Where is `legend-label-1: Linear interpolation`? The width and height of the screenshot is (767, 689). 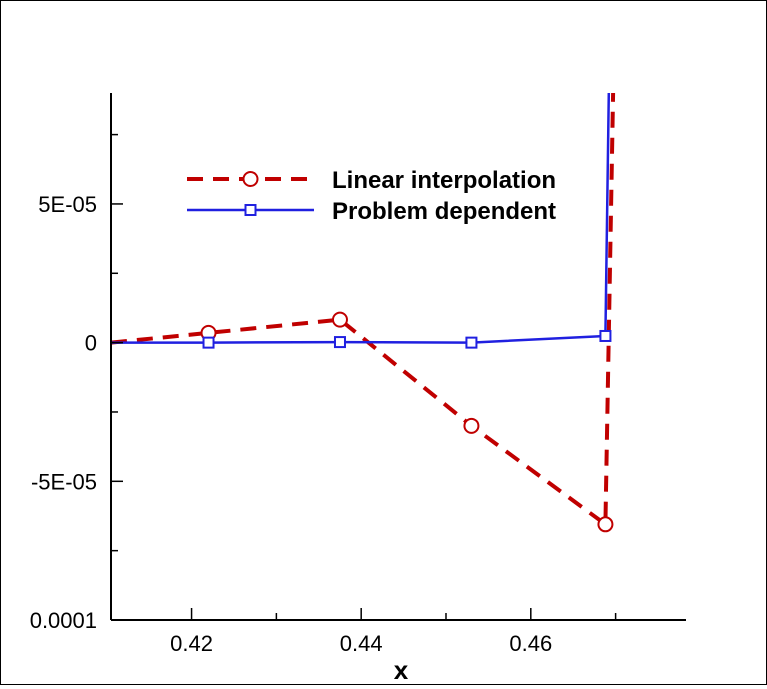 legend-label-1: Linear interpolation is located at coordinates (444, 180).